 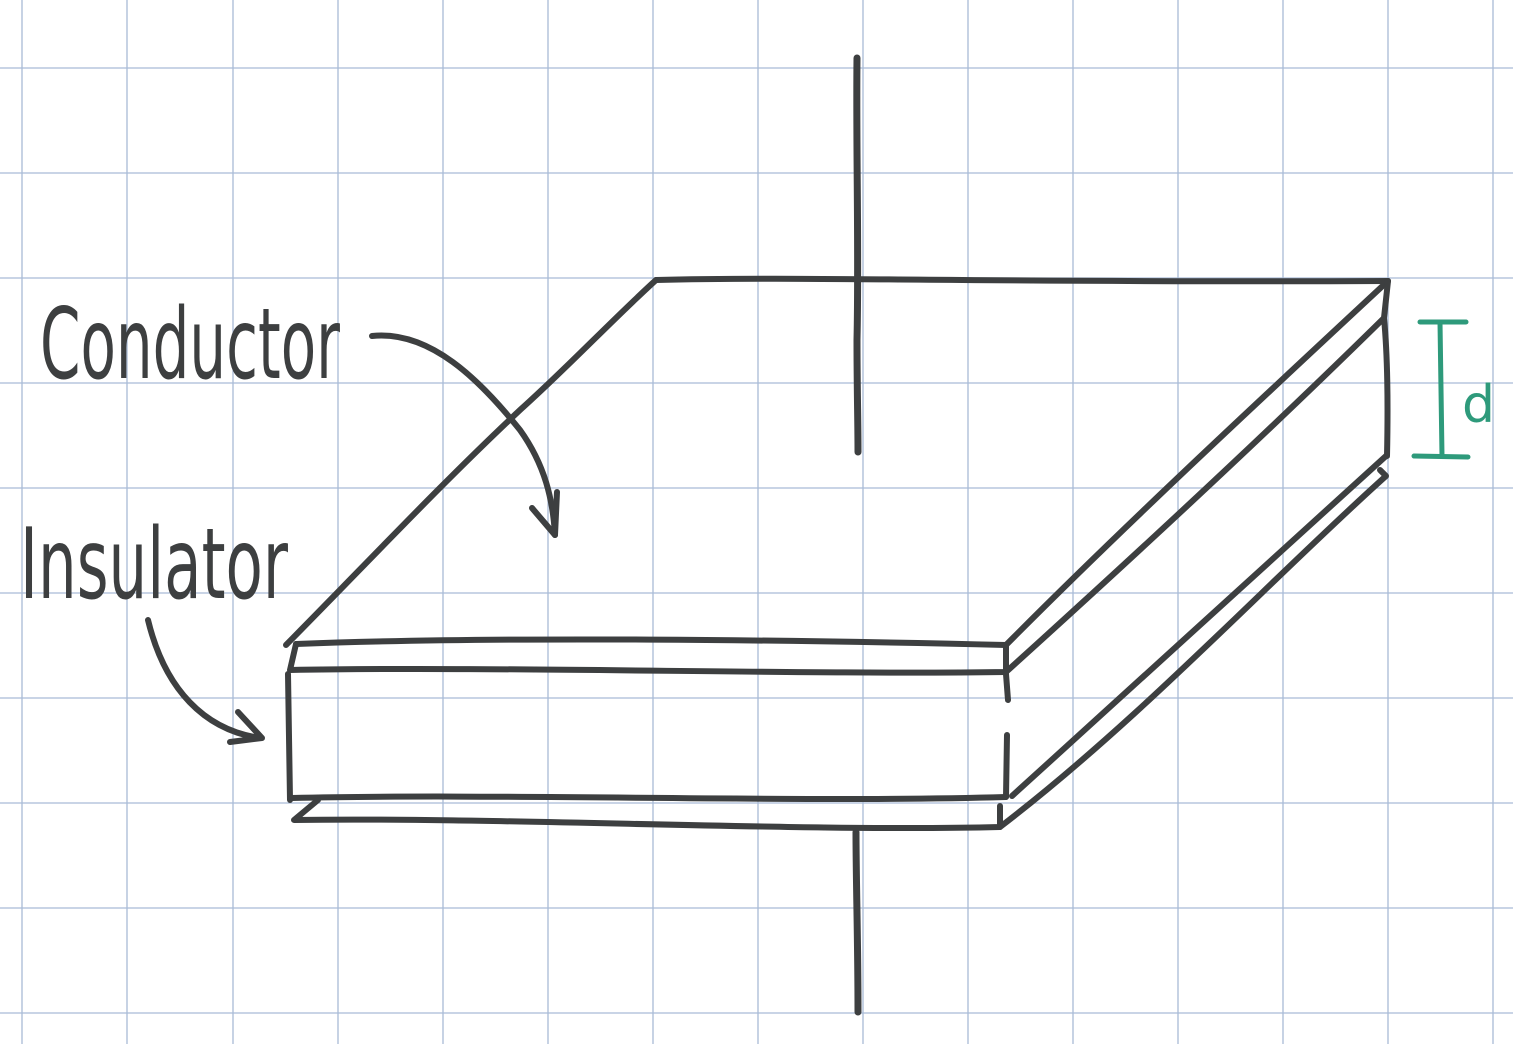 What do you see at coordinates (649, 797) in the screenshot?
I see `insulator-front-bottom` at bounding box center [649, 797].